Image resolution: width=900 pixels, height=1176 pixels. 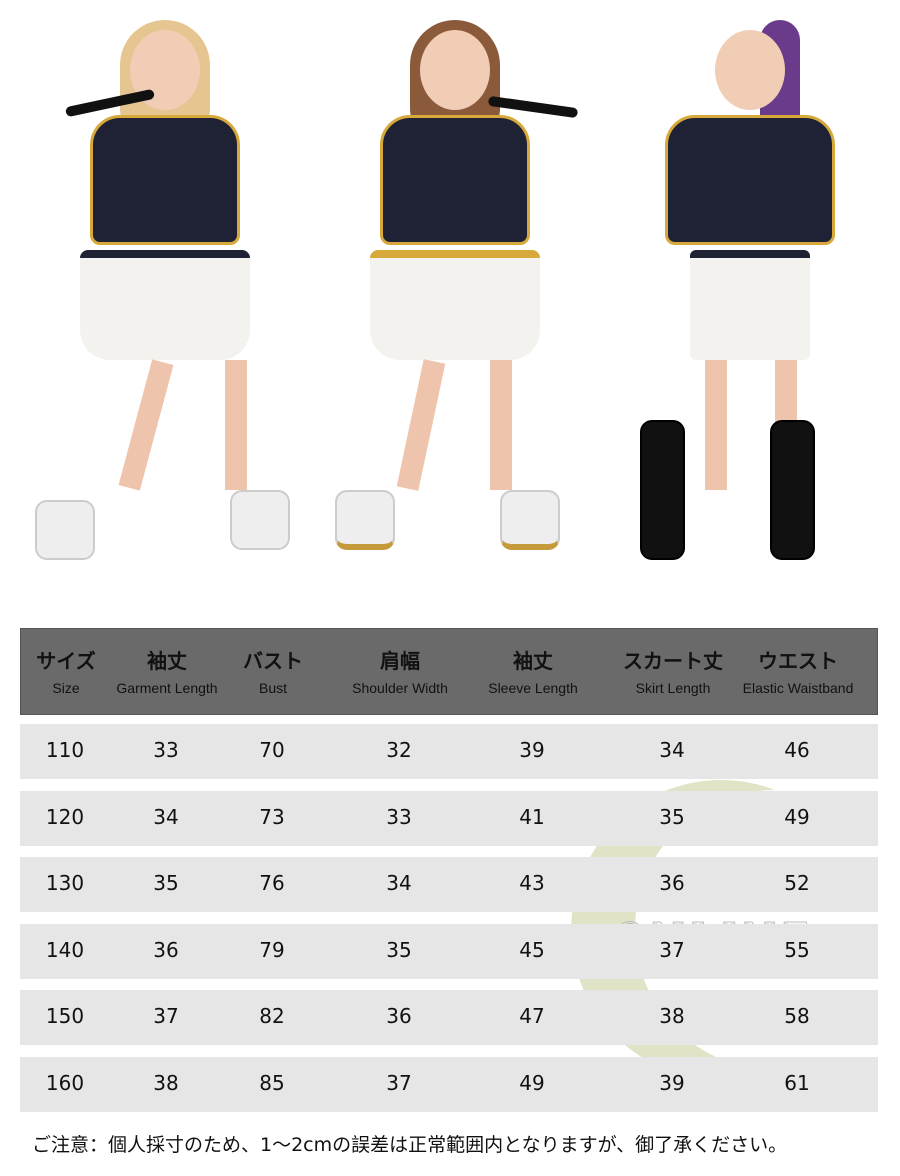 I want to click on table-cell: 160, so click(x=65, y=1083).